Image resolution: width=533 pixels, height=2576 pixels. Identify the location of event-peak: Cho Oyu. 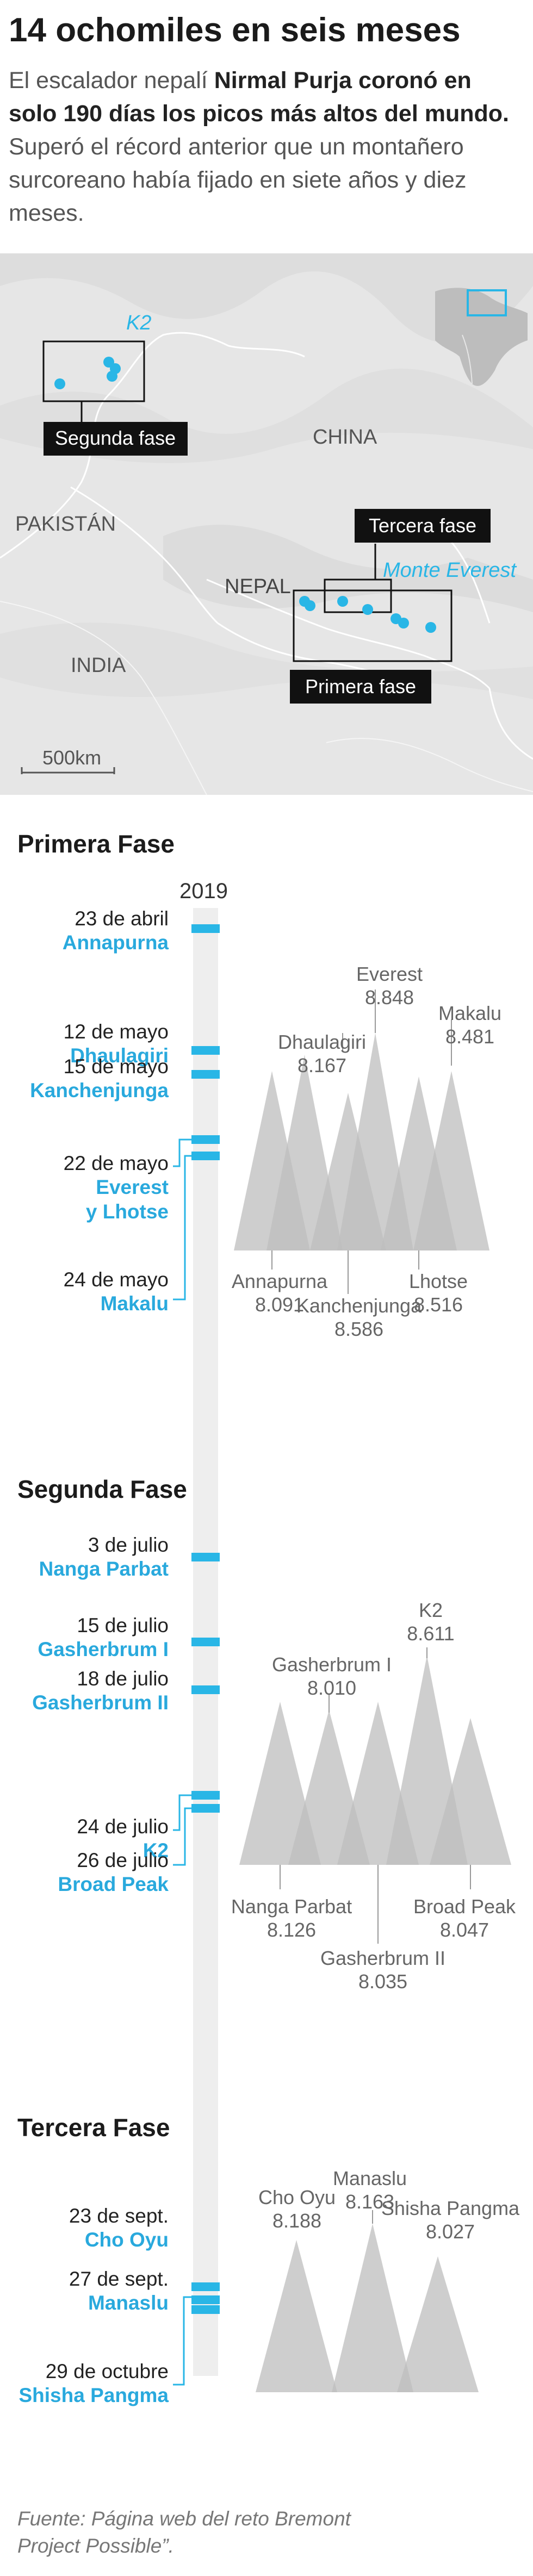
(126, 2240).